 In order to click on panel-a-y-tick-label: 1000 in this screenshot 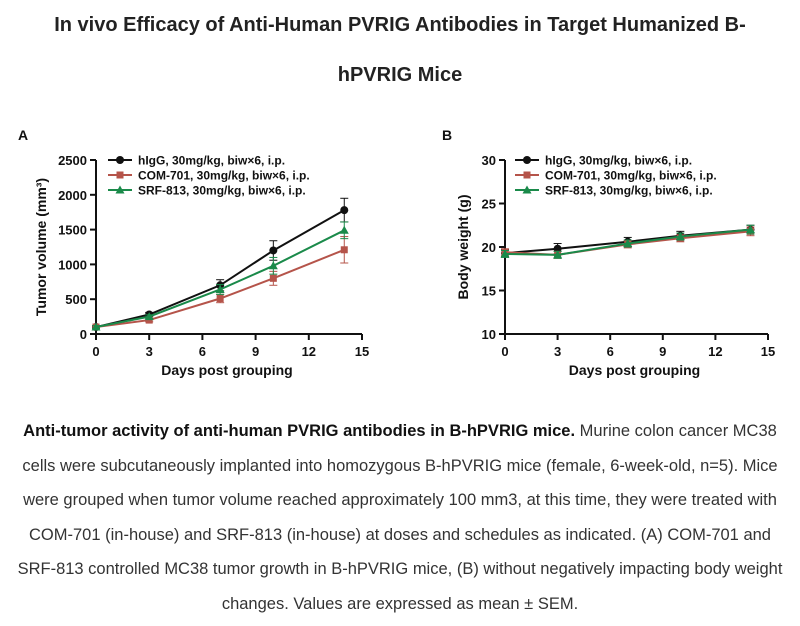, I will do `click(72, 264)`.